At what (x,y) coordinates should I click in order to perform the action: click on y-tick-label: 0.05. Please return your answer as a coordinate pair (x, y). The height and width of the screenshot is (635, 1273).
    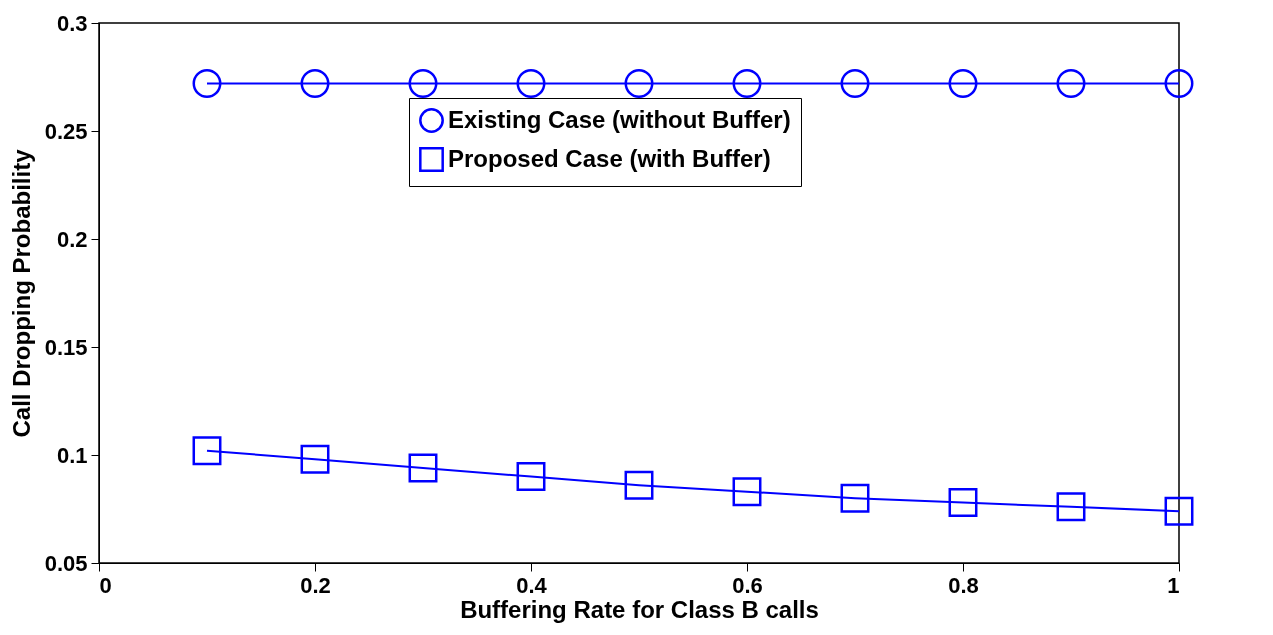
    Looking at the image, I should click on (66, 563).